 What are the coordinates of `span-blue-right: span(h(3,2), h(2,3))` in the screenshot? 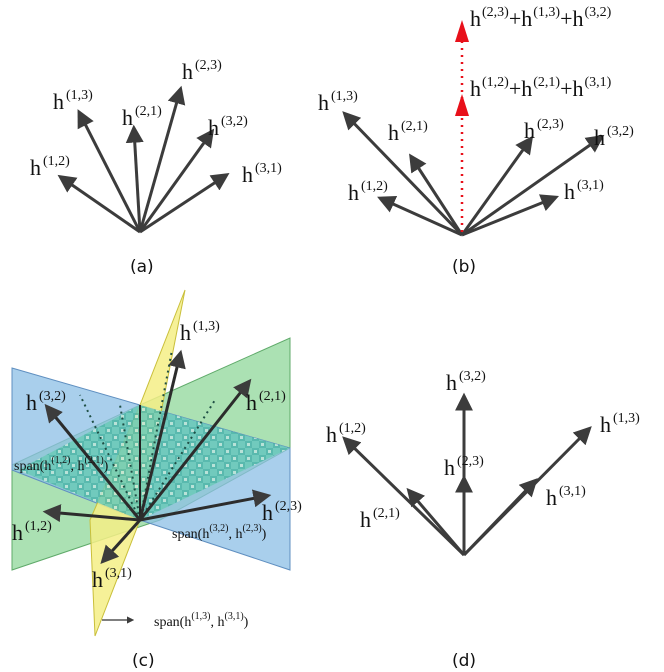 It's located at (219, 532).